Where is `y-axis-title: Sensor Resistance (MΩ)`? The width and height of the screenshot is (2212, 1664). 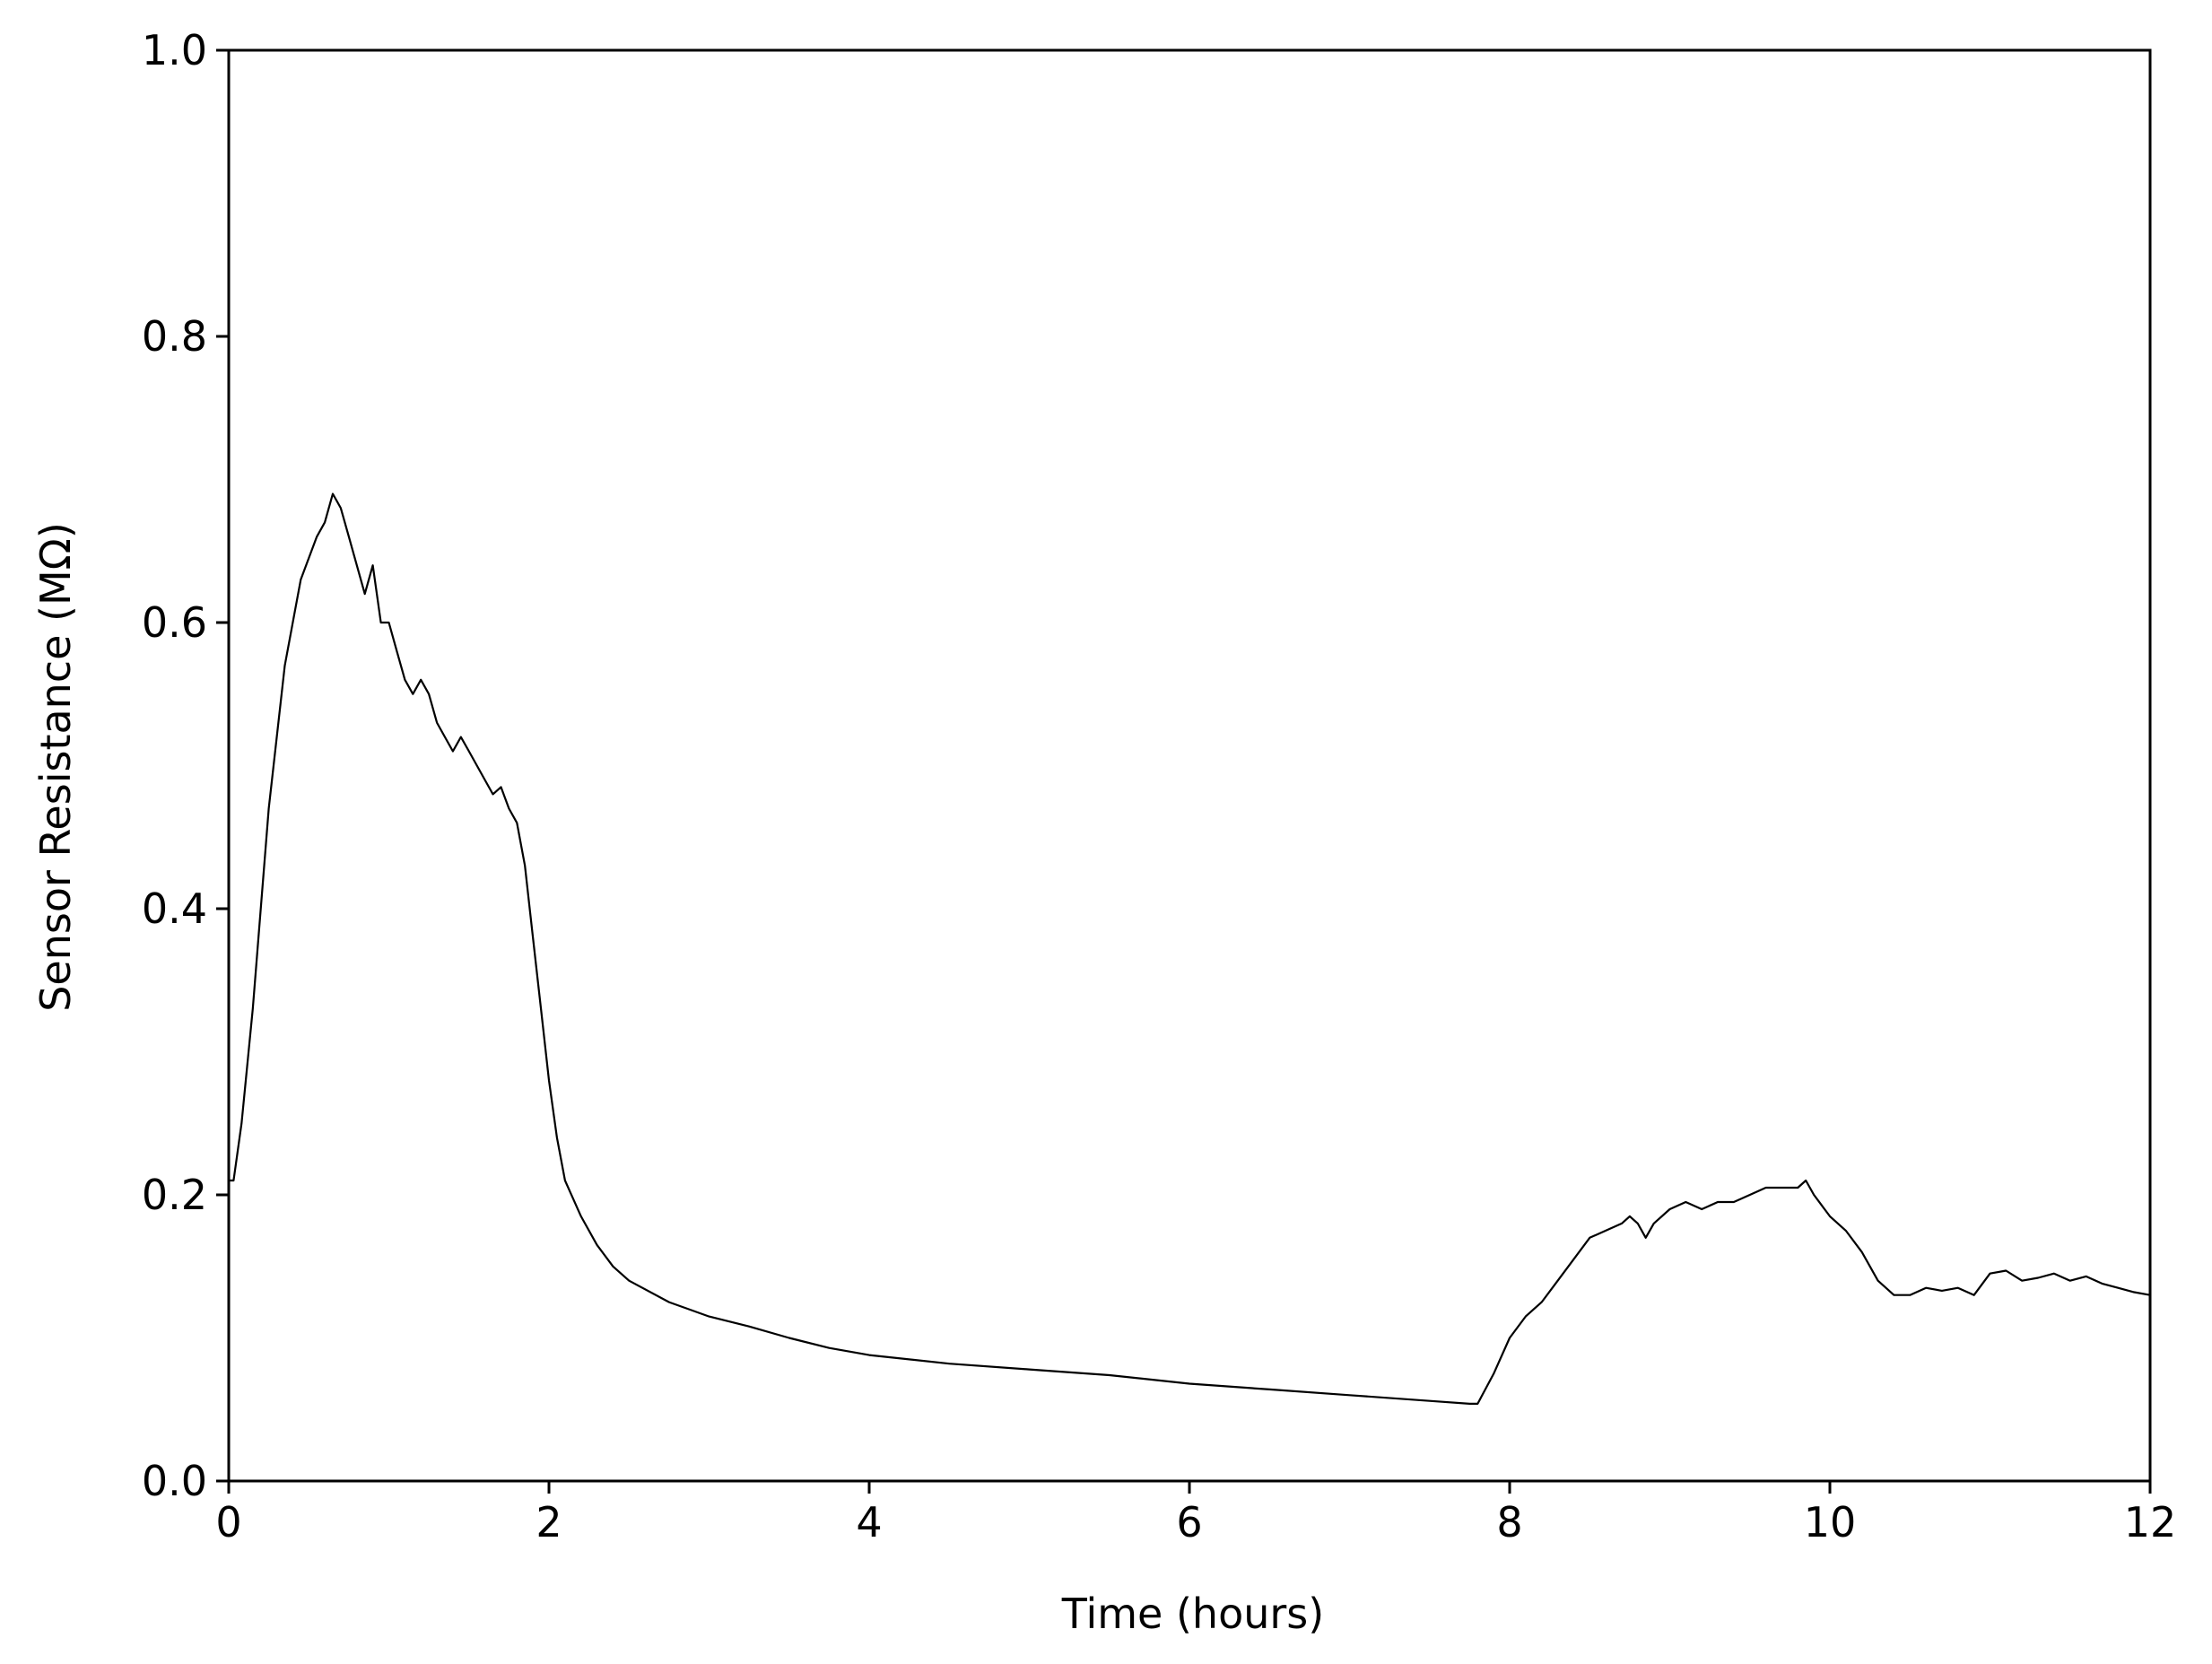
y-axis-title: Sensor Resistance (MΩ) is located at coordinates (55, 767).